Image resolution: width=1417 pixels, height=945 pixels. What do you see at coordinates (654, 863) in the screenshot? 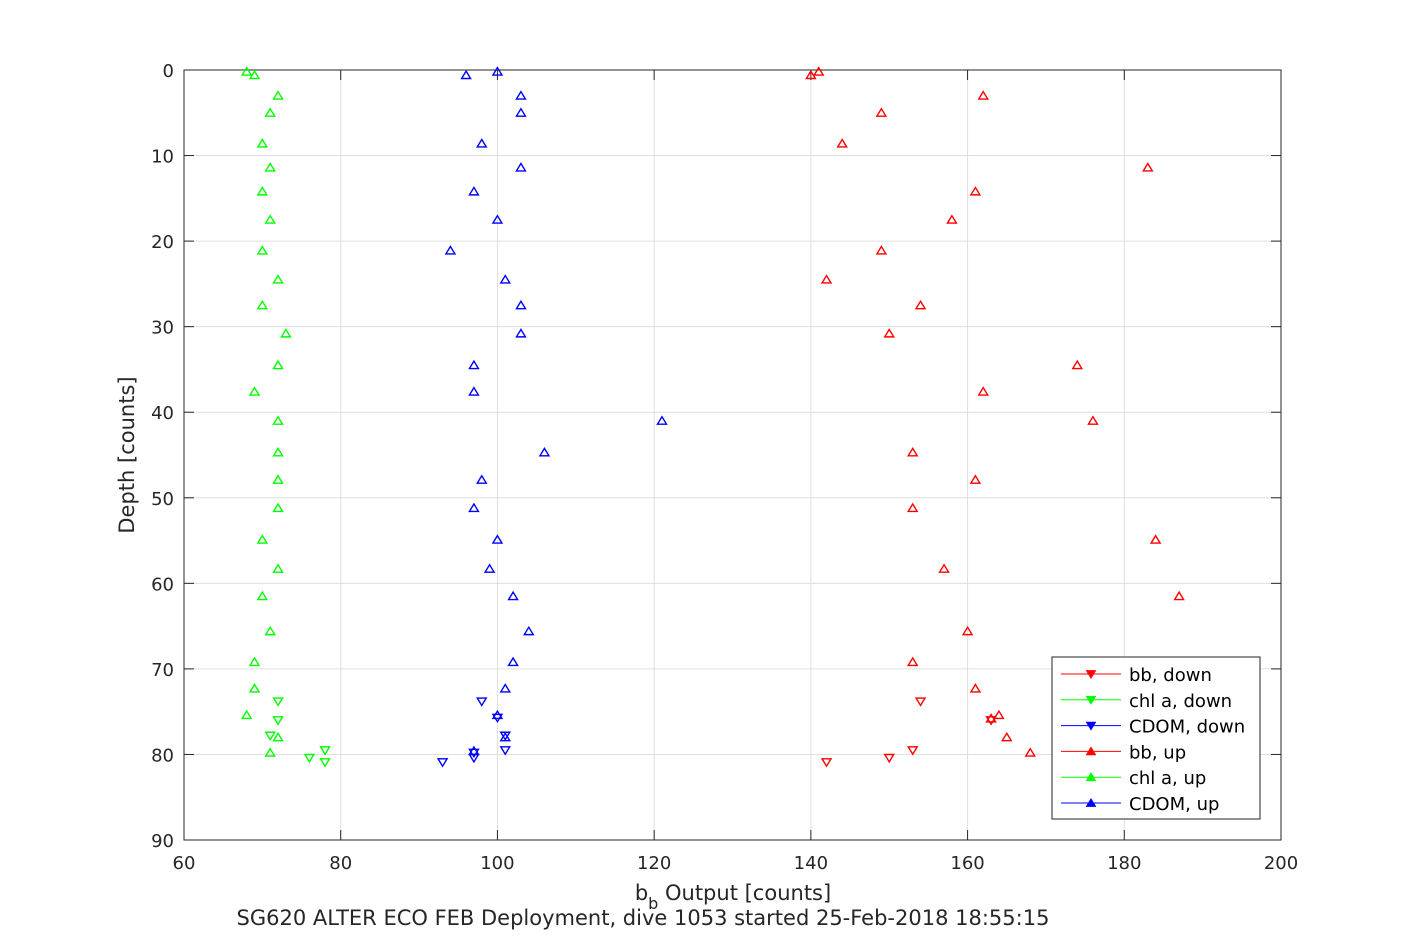
I see `x-tick-label: 120` at bounding box center [654, 863].